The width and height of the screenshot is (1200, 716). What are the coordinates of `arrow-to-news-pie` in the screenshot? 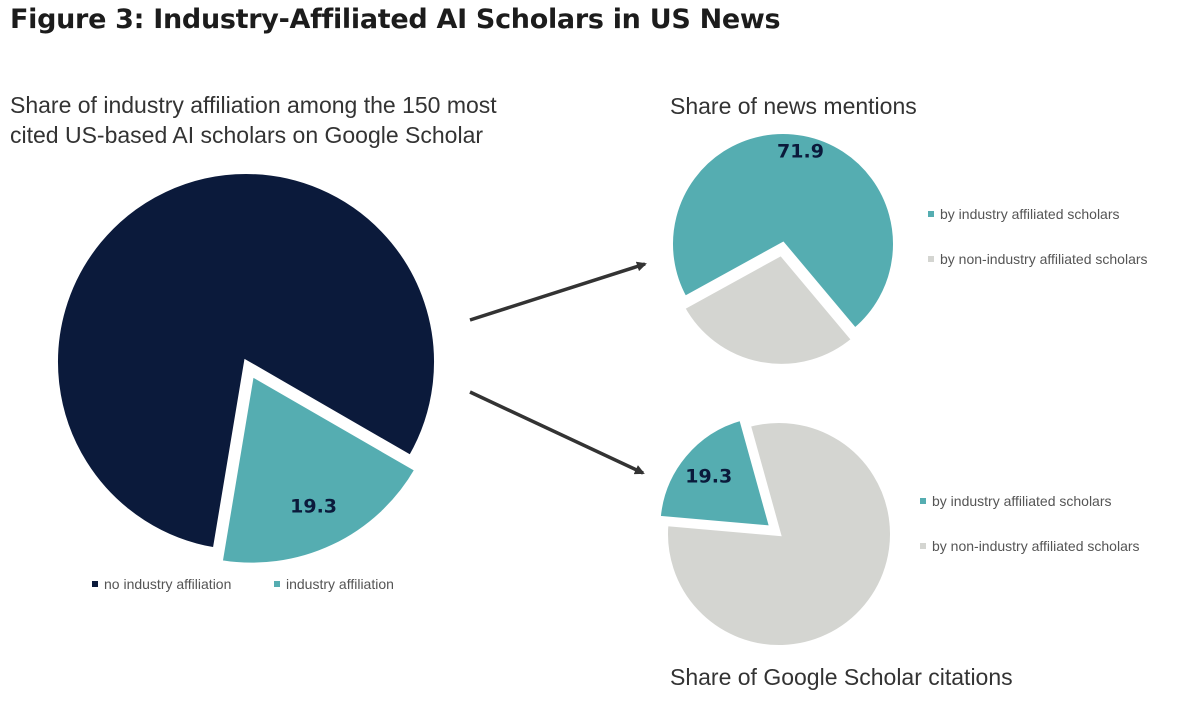 It's located at (558, 291).